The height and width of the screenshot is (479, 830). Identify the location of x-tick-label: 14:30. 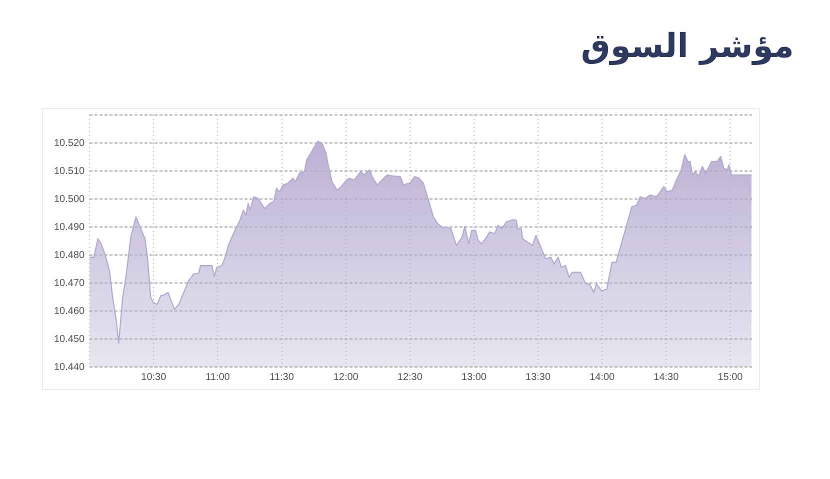
(667, 377).